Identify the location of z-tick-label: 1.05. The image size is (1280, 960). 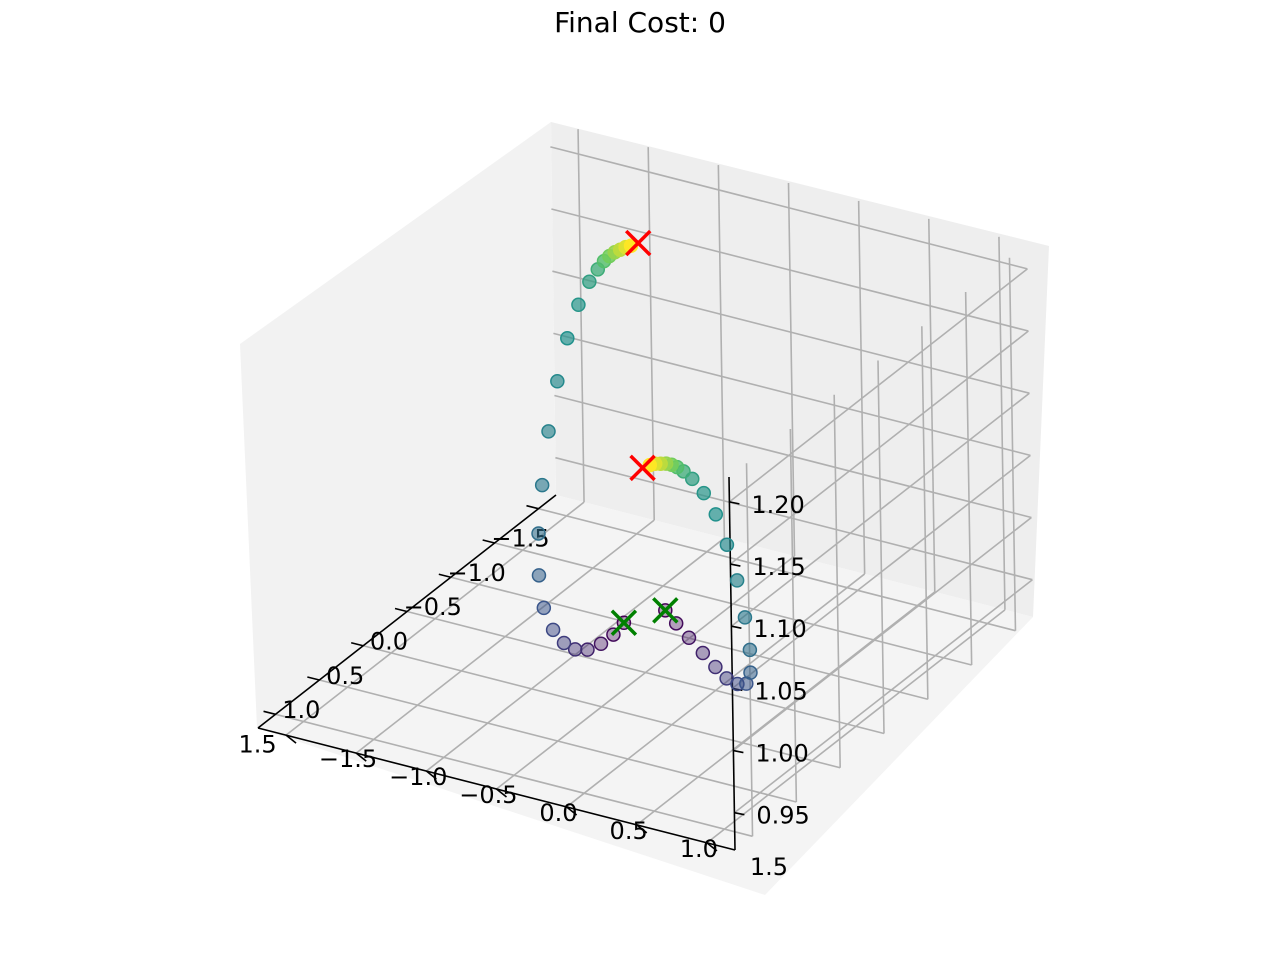
(780, 691).